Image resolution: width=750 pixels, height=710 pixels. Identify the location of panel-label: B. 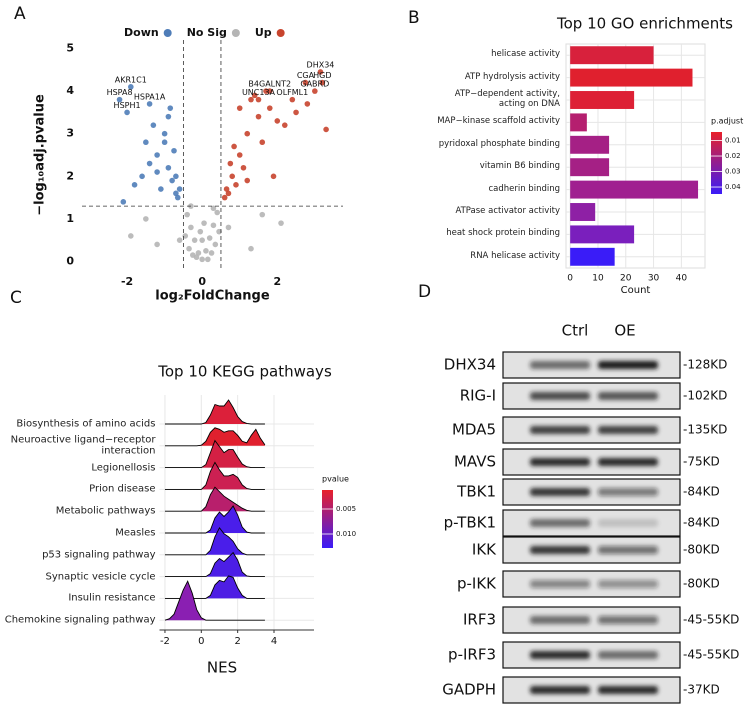
(414, 18).